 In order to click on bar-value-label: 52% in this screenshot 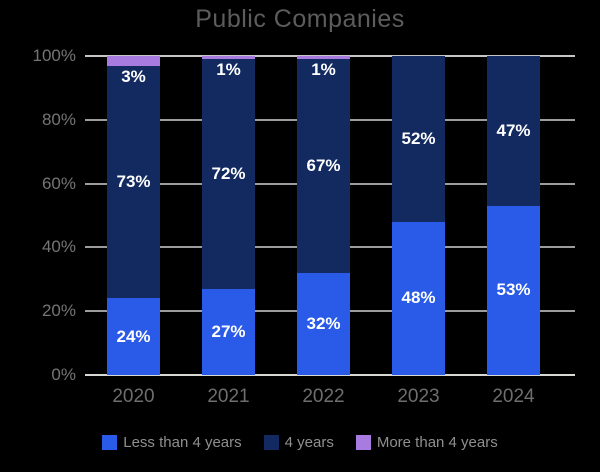, I will do `click(418, 138)`.